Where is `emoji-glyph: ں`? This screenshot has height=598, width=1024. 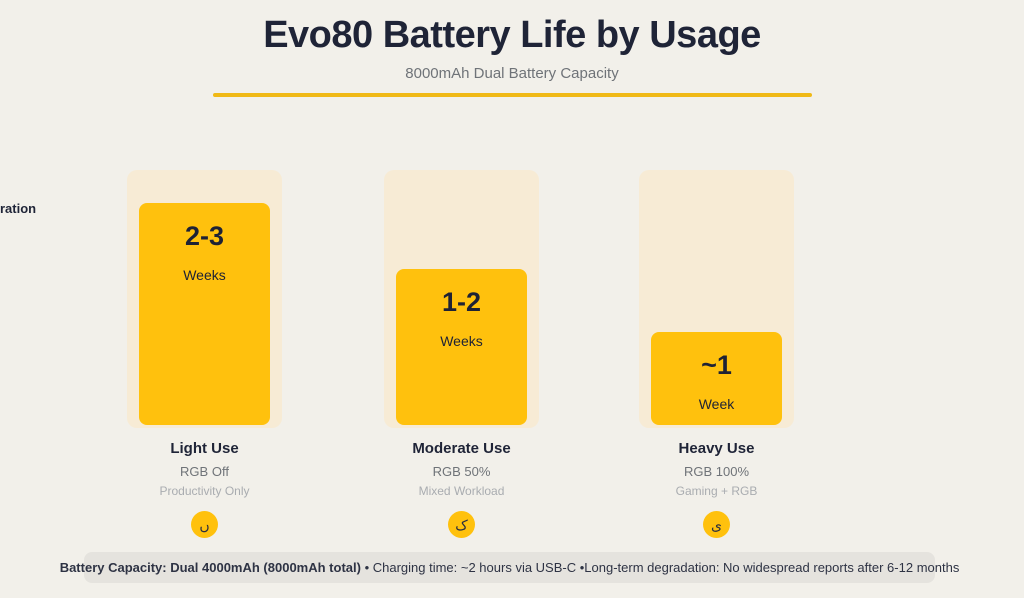
emoji-glyph: ں is located at coordinates (204, 524).